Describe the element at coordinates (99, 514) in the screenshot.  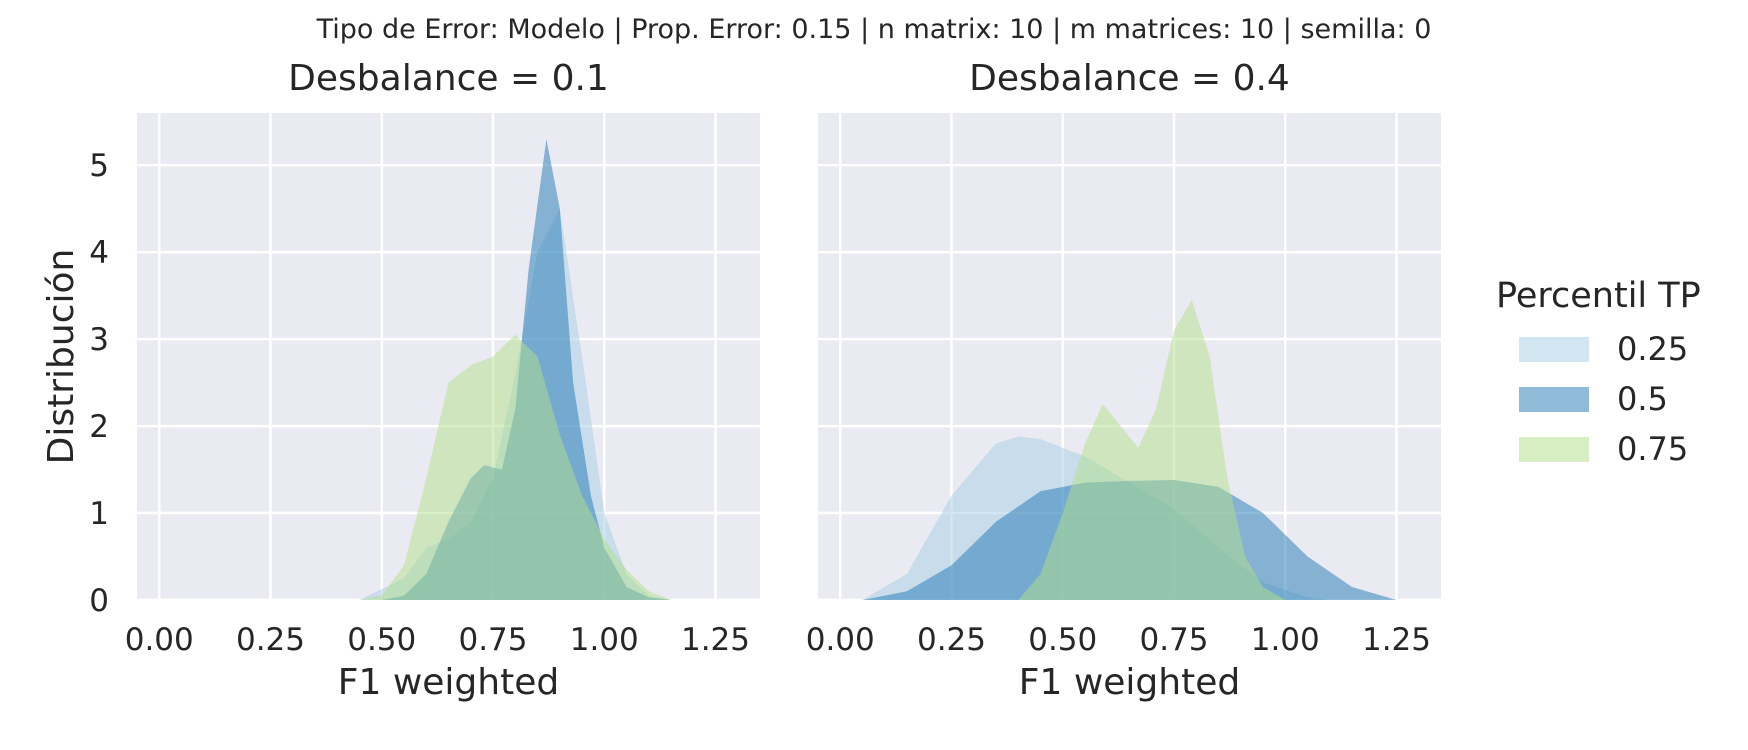
I see `y-tick-label: 1` at that location.